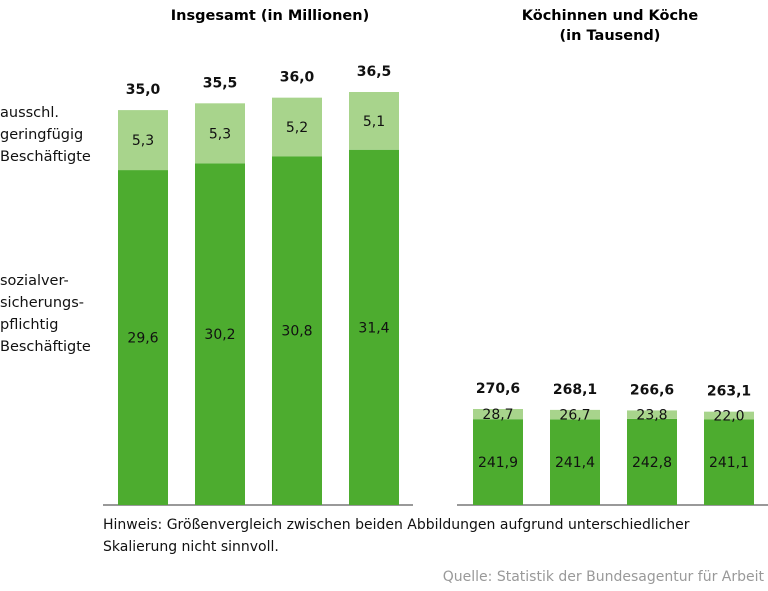  I want to click on value-label: 241,4, so click(575, 463).